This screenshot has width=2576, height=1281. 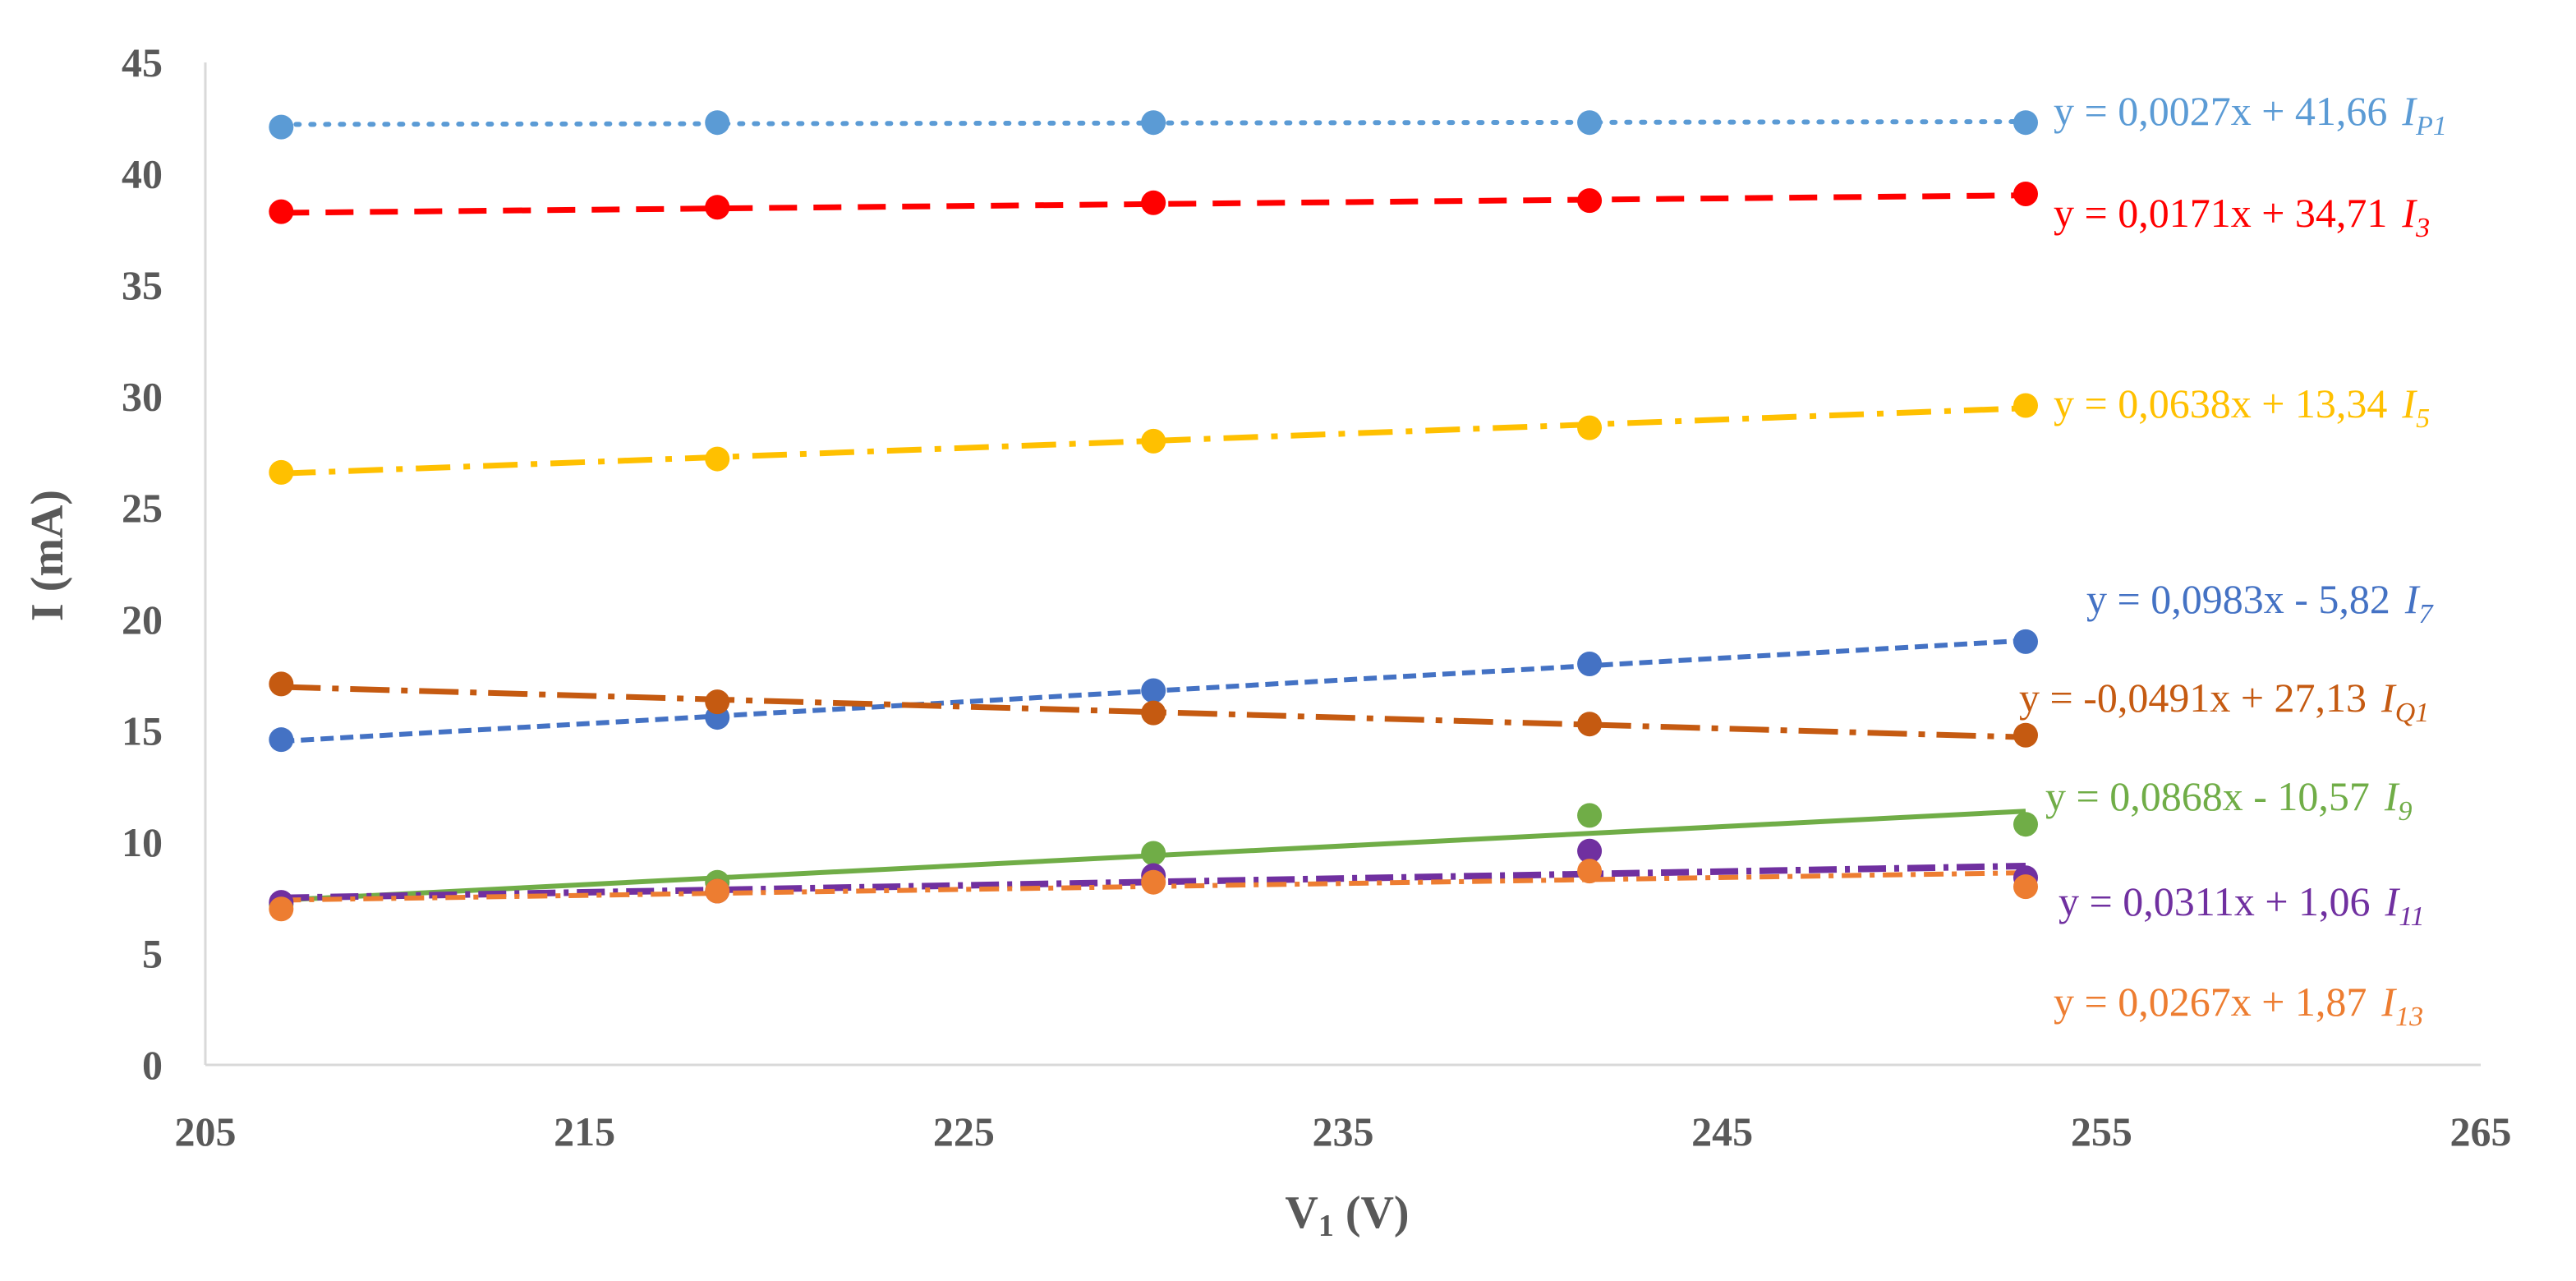 I want to click on label-i5: y = 0,0638x + 13,34 I5, so click(x=2242, y=407).